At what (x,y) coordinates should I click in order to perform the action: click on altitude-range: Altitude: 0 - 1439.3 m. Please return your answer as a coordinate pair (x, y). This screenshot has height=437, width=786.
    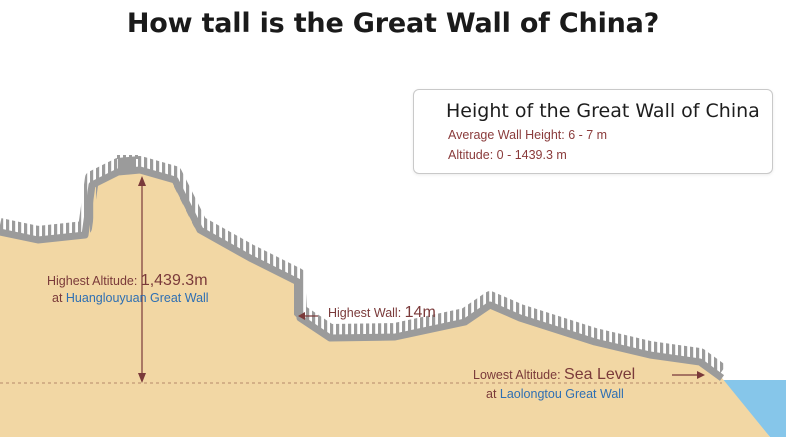
    Looking at the image, I should click on (507, 155).